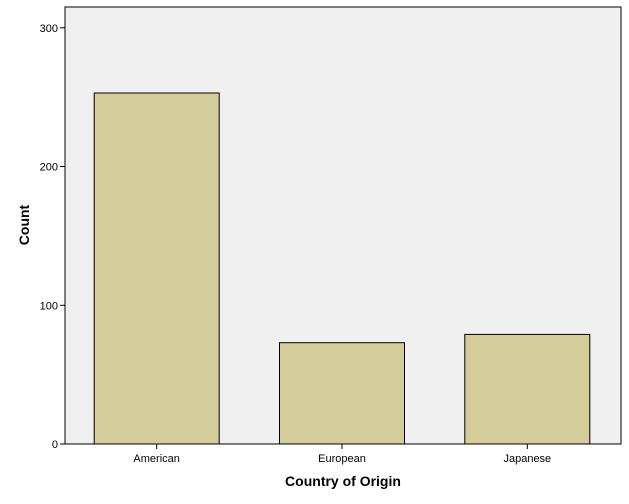 The height and width of the screenshot is (504, 629). I want to click on y-tick-label: 0, so click(55, 445).